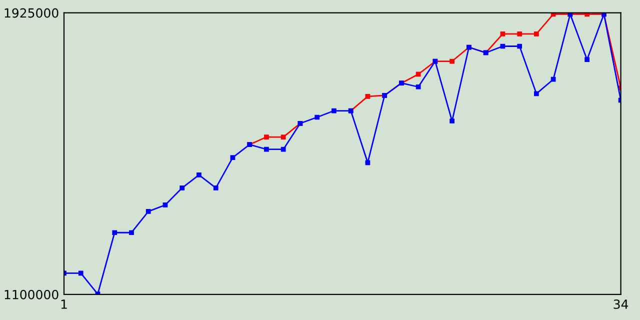  I want to click on x-tick-label: 34, so click(621, 304).